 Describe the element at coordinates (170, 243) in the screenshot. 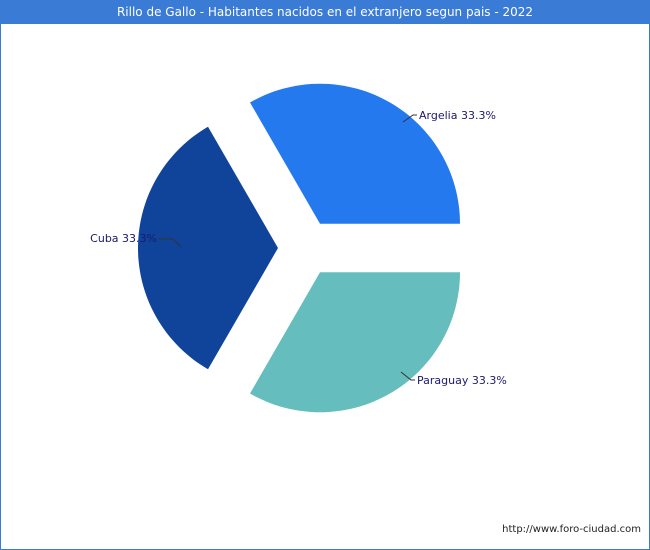

I see `callout-line-cuba` at that location.